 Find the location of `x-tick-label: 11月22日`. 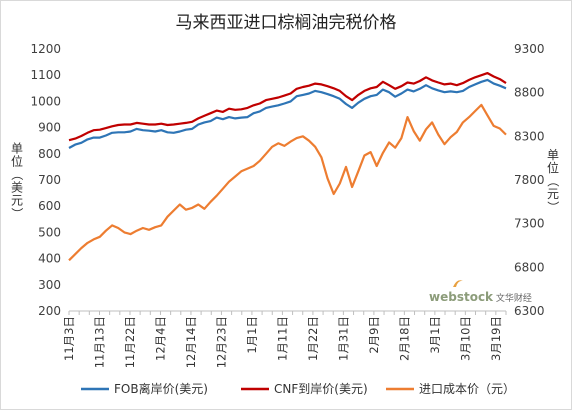

x-tick-label: 11月22日 is located at coordinates (130, 342).